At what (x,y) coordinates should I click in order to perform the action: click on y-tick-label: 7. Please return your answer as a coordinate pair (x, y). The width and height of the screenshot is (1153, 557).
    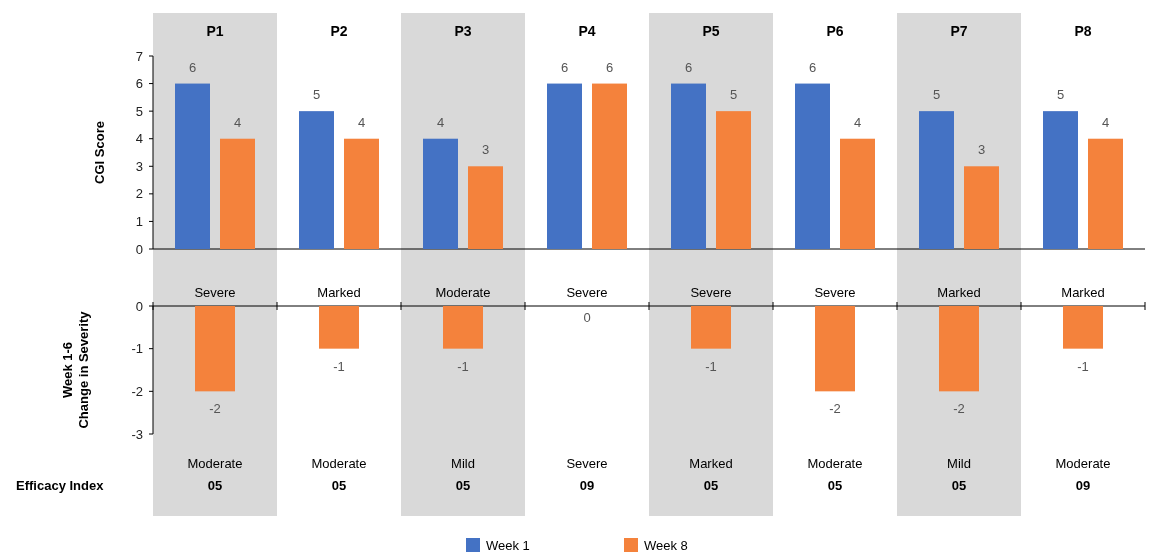
    Looking at the image, I should click on (139, 56).